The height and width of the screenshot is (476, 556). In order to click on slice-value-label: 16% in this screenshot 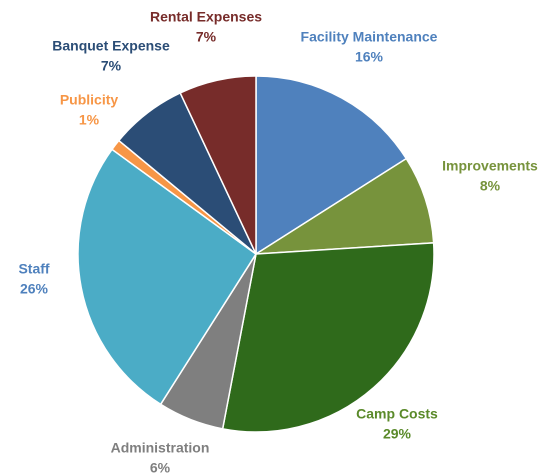, I will do `click(369, 57)`.